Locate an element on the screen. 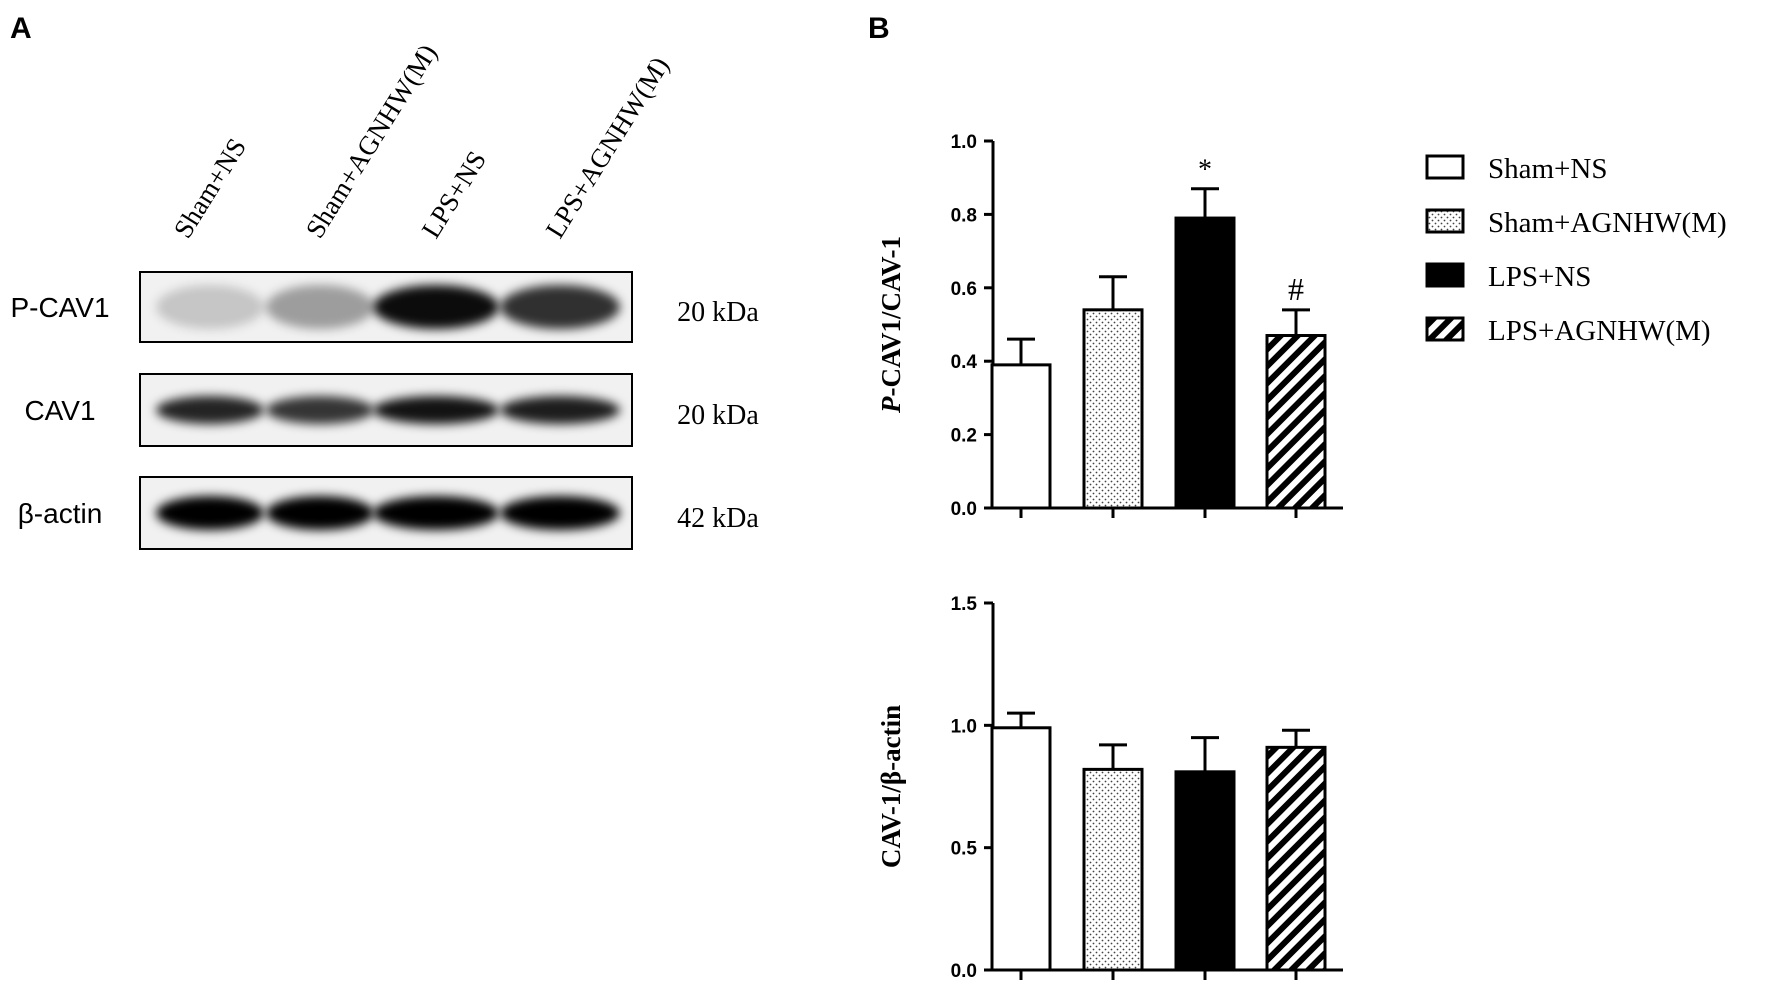 The image size is (1772, 989). chart-cav1-ratio: 0.0 0.5 1.0 1.5 CAV-1/β-actin is located at coordinates (1109, 788).